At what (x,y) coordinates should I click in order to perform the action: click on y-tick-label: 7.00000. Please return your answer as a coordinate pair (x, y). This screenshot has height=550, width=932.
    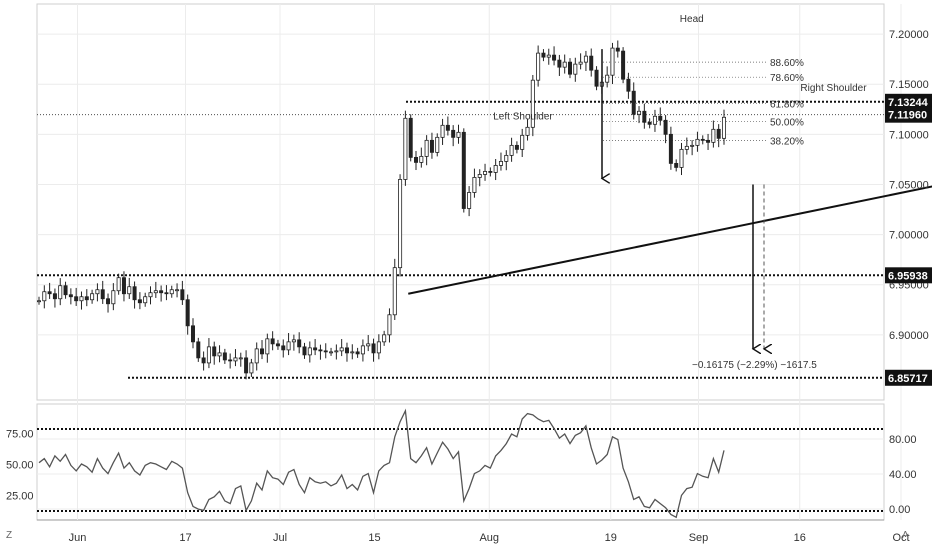
    Looking at the image, I should click on (909, 236).